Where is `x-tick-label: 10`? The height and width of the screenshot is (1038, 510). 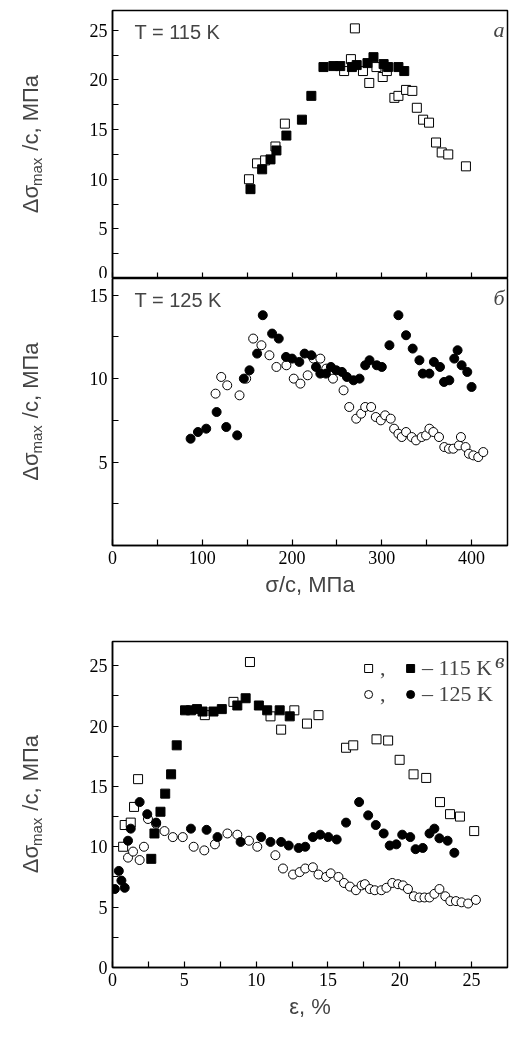
x-tick-label: 10 is located at coordinates (256, 979).